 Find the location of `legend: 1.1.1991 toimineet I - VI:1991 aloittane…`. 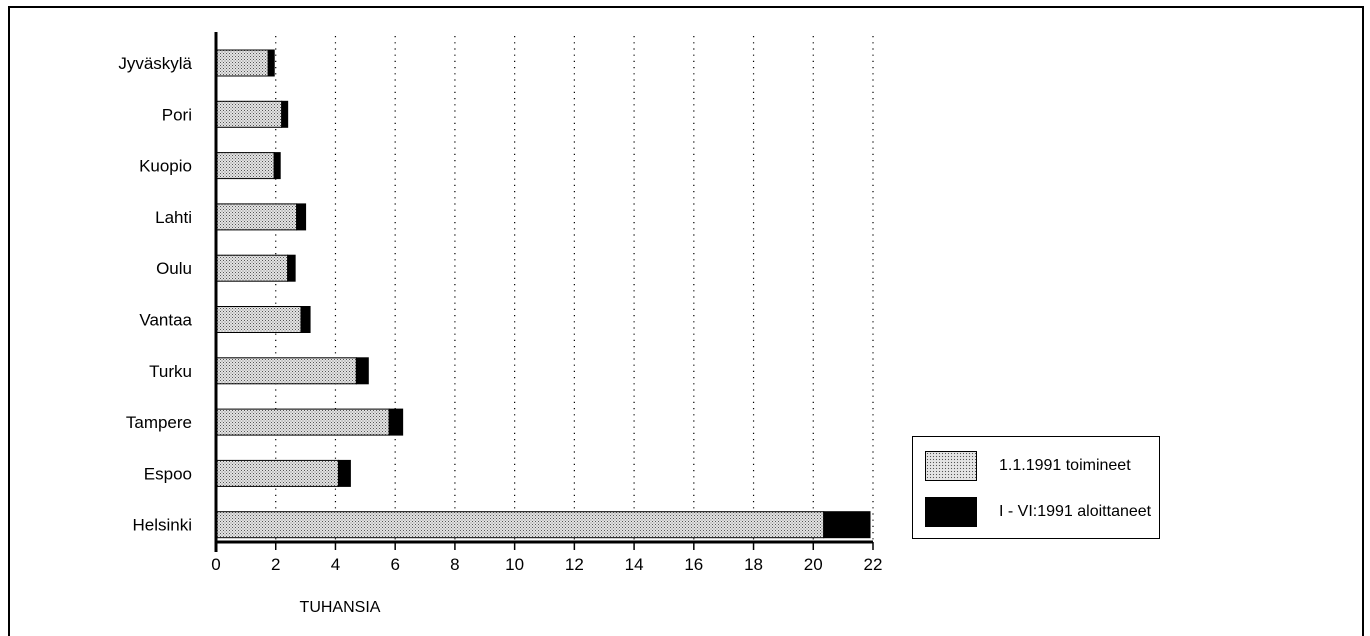

legend: 1.1.1991 toimineet I - VI:1991 aloittane… is located at coordinates (1036, 487).